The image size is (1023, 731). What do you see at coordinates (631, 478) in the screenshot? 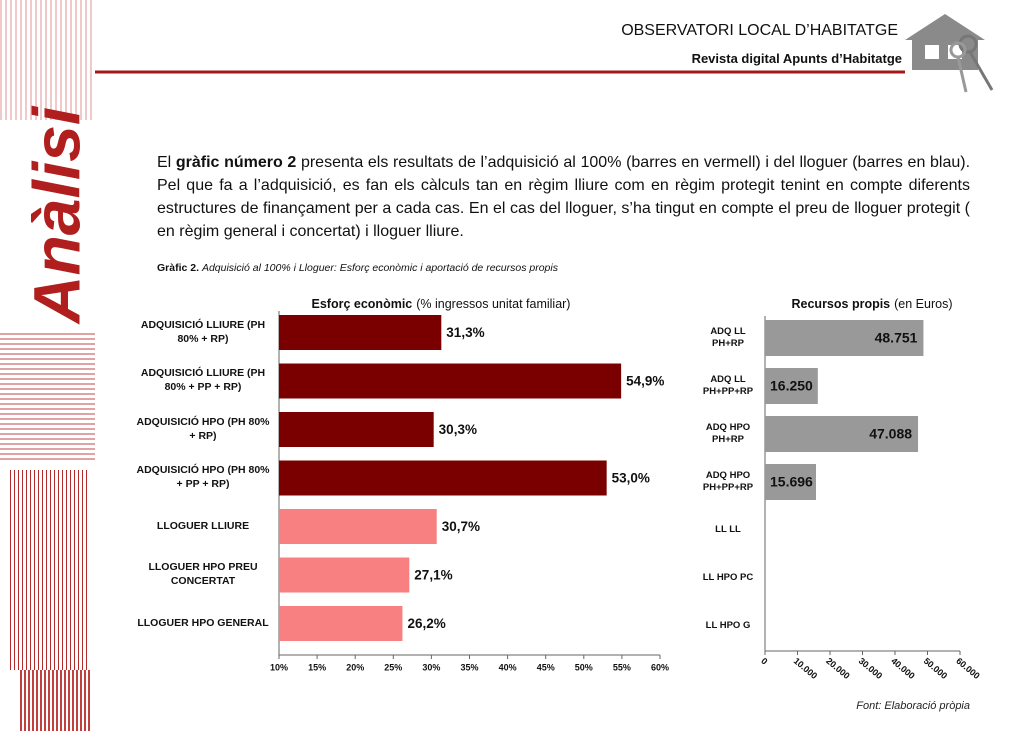
I see `value-label: 53,0%` at bounding box center [631, 478].